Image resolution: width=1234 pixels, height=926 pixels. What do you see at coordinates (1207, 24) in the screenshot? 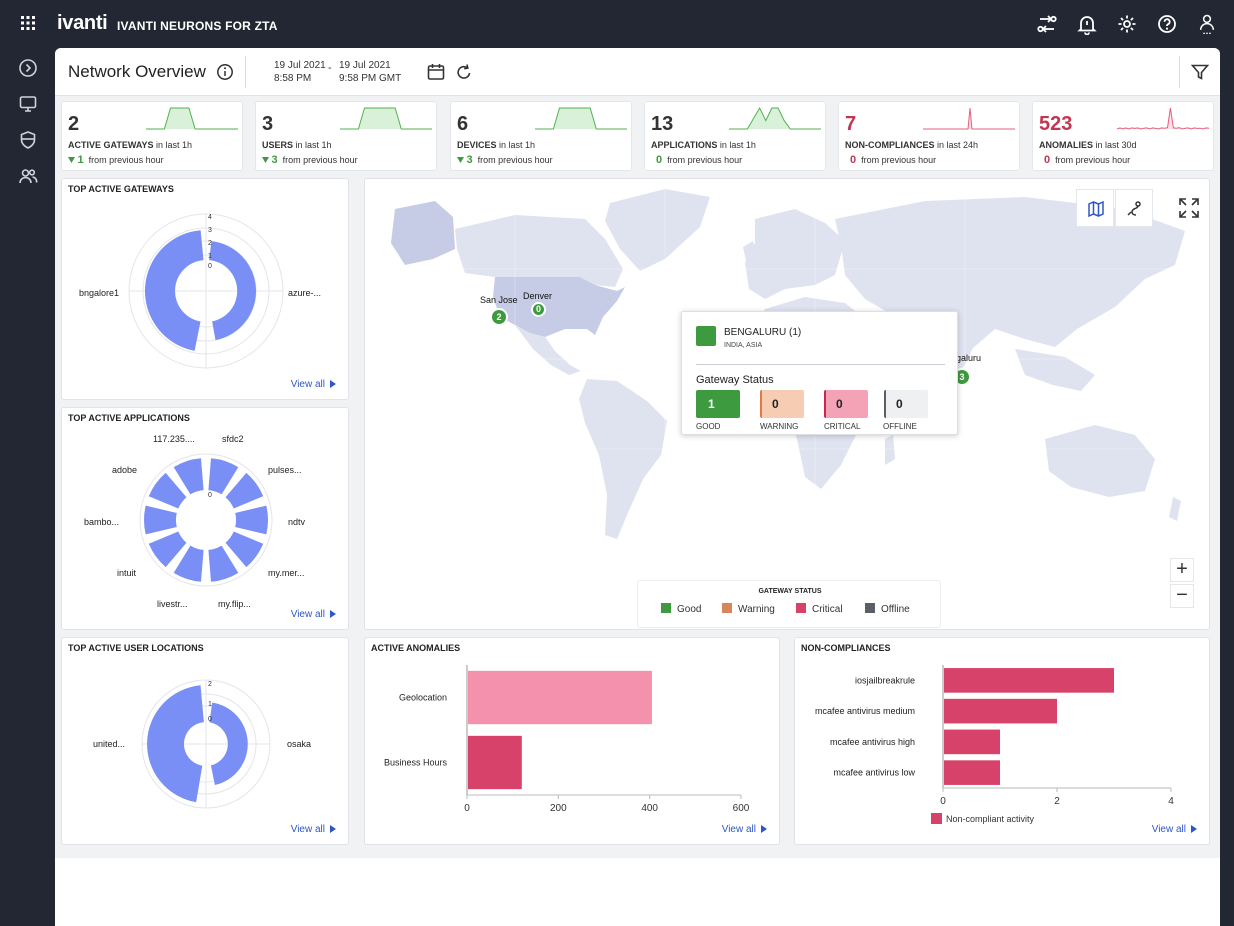
I see `user-profile-icon` at bounding box center [1207, 24].